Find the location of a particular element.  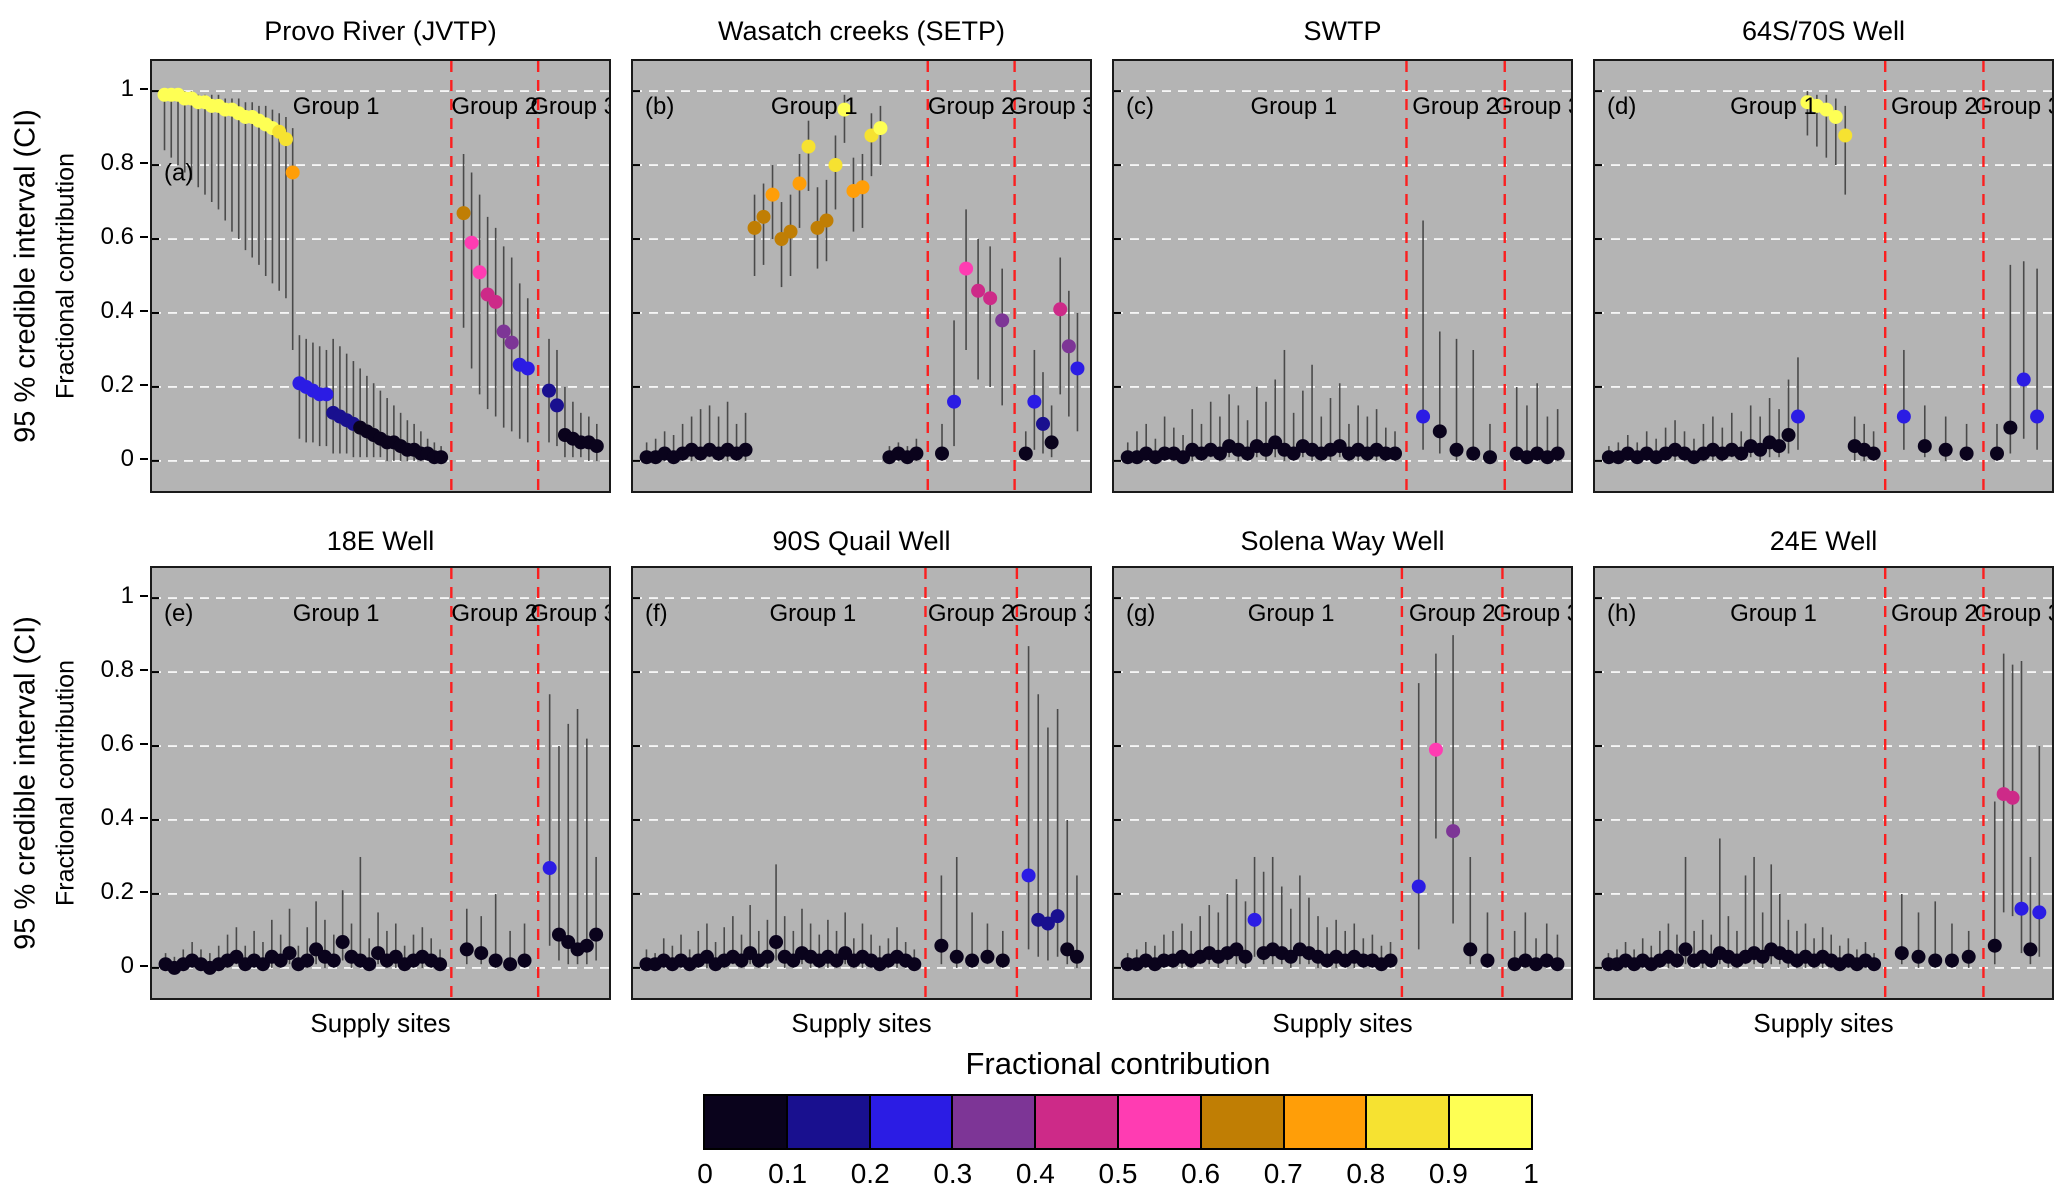

x-axis-label-1: Supply sites is located at coordinates (380, 1023).